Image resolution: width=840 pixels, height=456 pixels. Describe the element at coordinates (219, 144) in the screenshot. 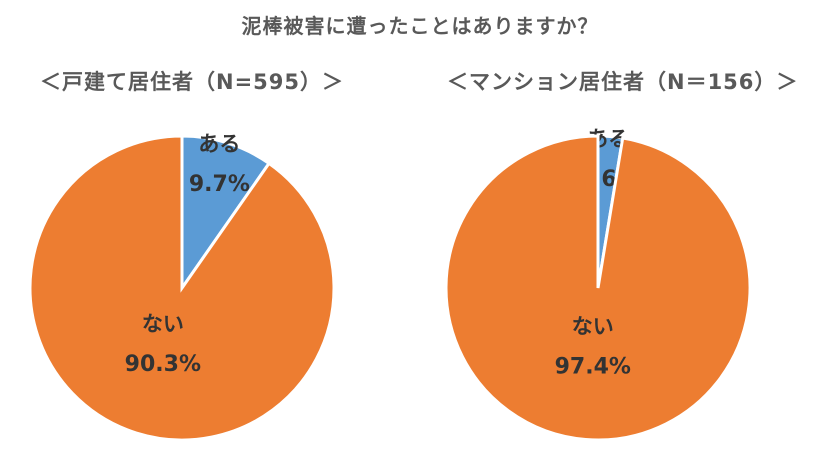

I see `pie-category-label-detached-yes: ある` at that location.